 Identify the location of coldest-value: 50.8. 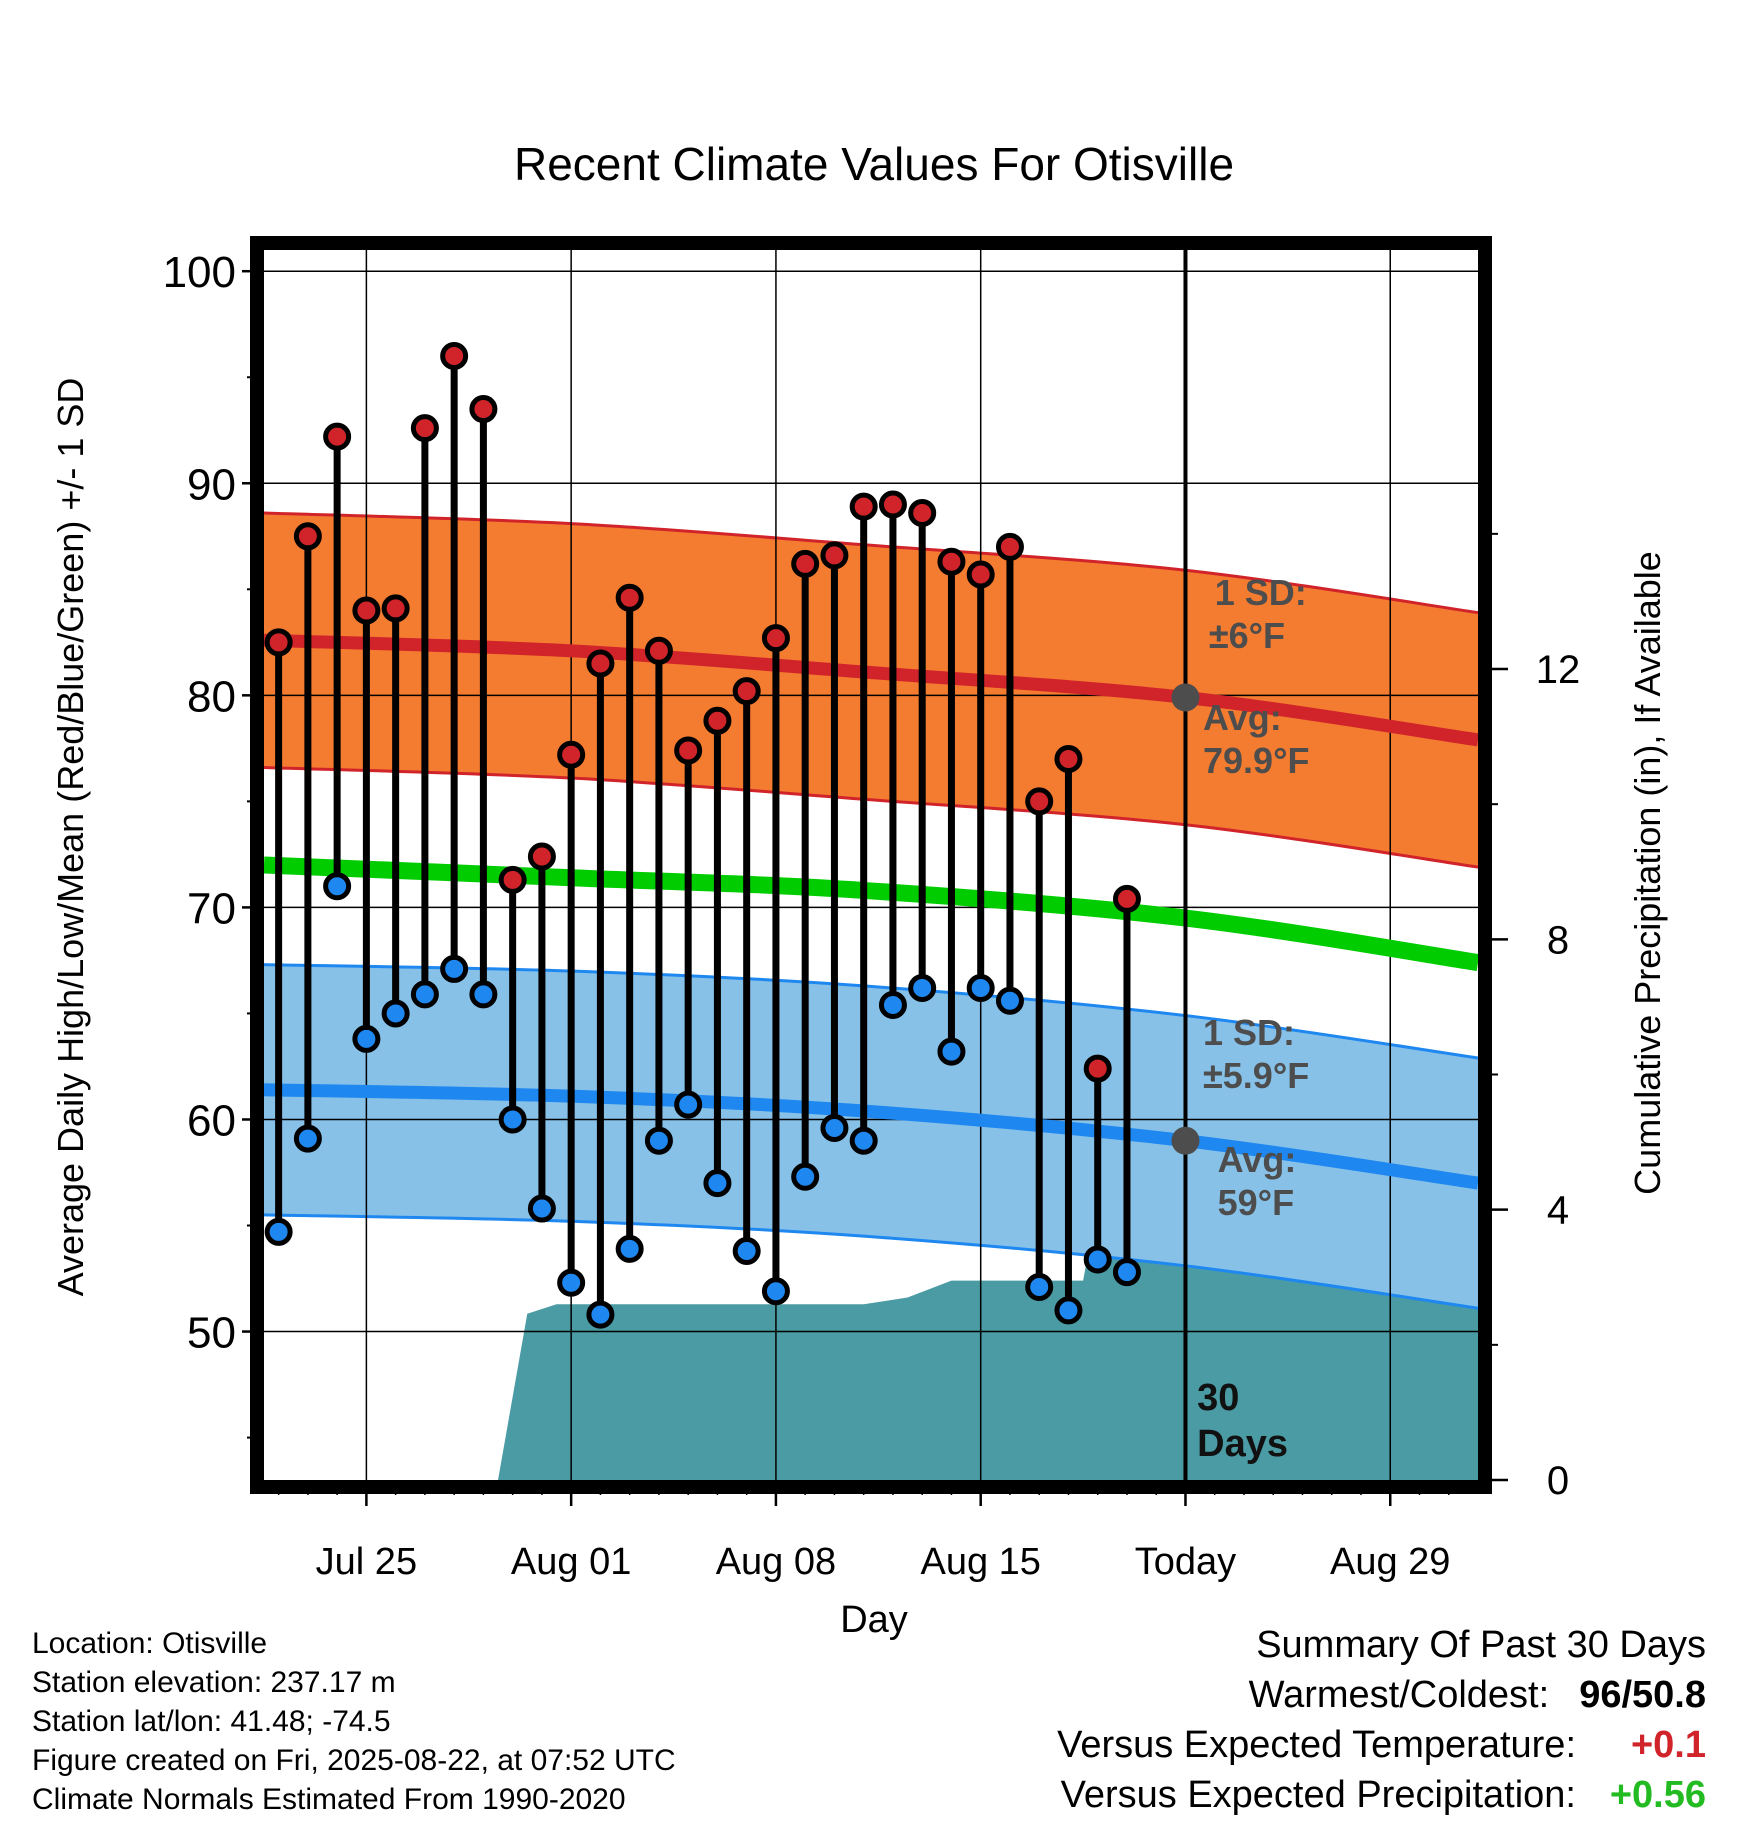
(1669, 1695).